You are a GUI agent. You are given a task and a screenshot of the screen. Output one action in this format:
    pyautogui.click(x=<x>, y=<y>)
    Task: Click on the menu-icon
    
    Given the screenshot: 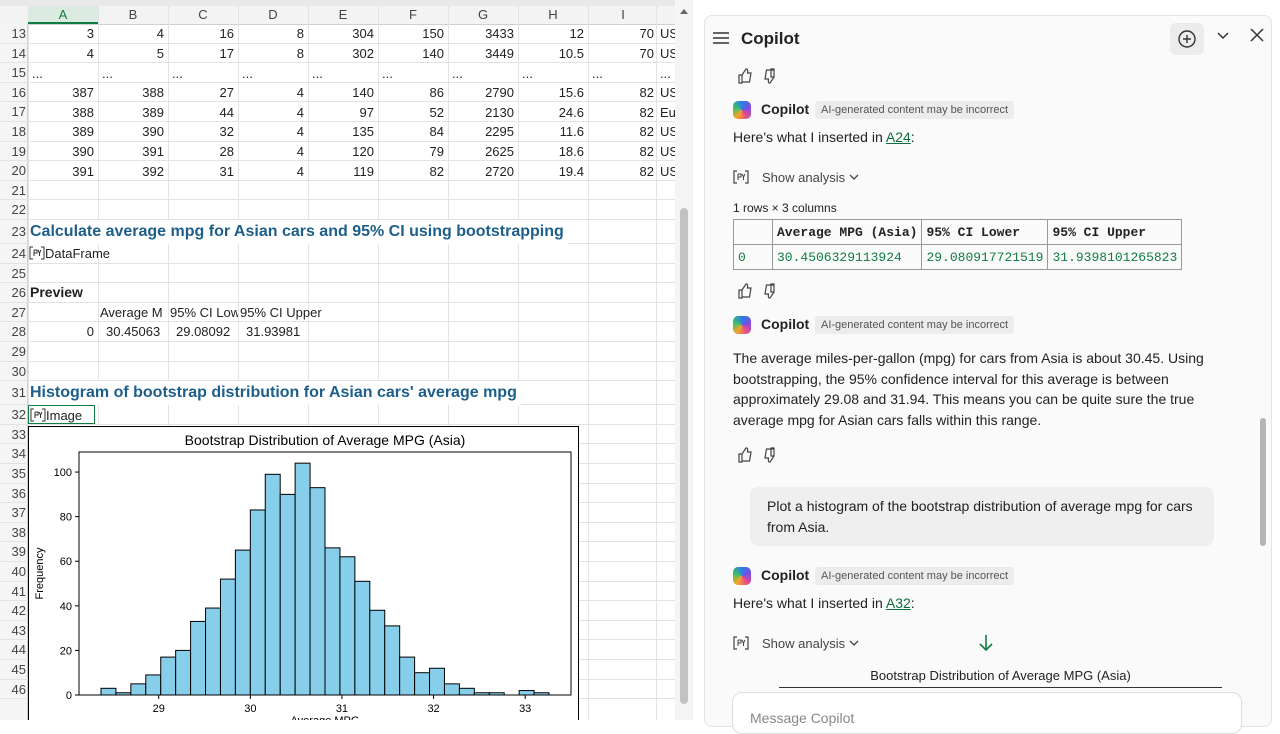 What is the action you would take?
    pyautogui.click(x=721, y=38)
    